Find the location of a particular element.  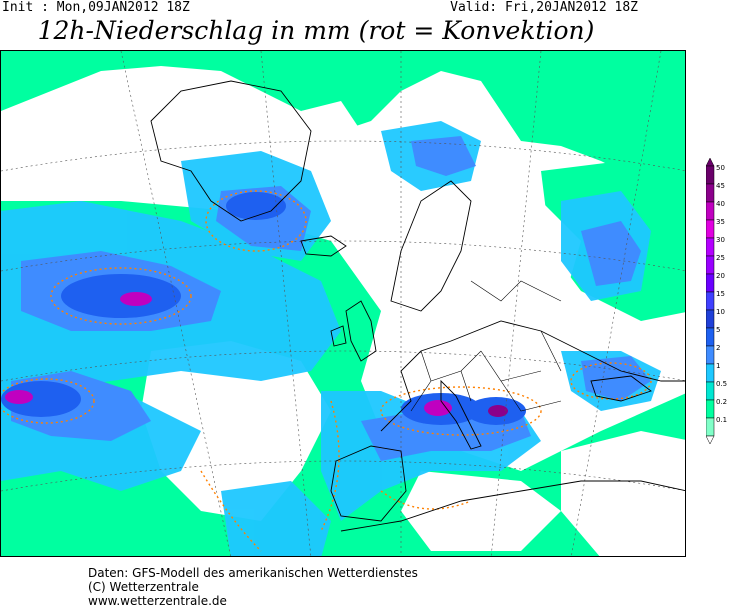

legend-label: 40 is located at coordinates (720, 204).